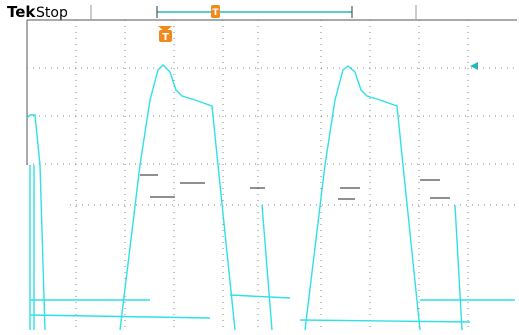 This screenshot has width=519, height=335. What do you see at coordinates (165, 37) in the screenshot?
I see `trigger-position-marker: T` at bounding box center [165, 37].